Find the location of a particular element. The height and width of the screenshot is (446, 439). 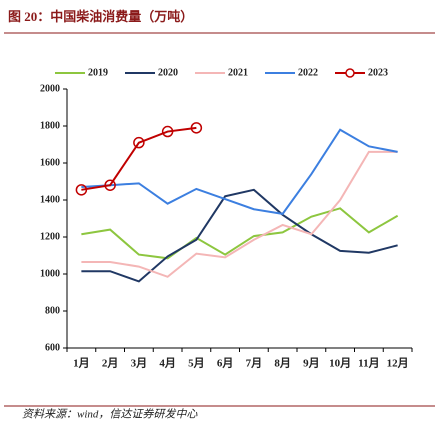

y-tick-label: 1800 is located at coordinates (50, 125).